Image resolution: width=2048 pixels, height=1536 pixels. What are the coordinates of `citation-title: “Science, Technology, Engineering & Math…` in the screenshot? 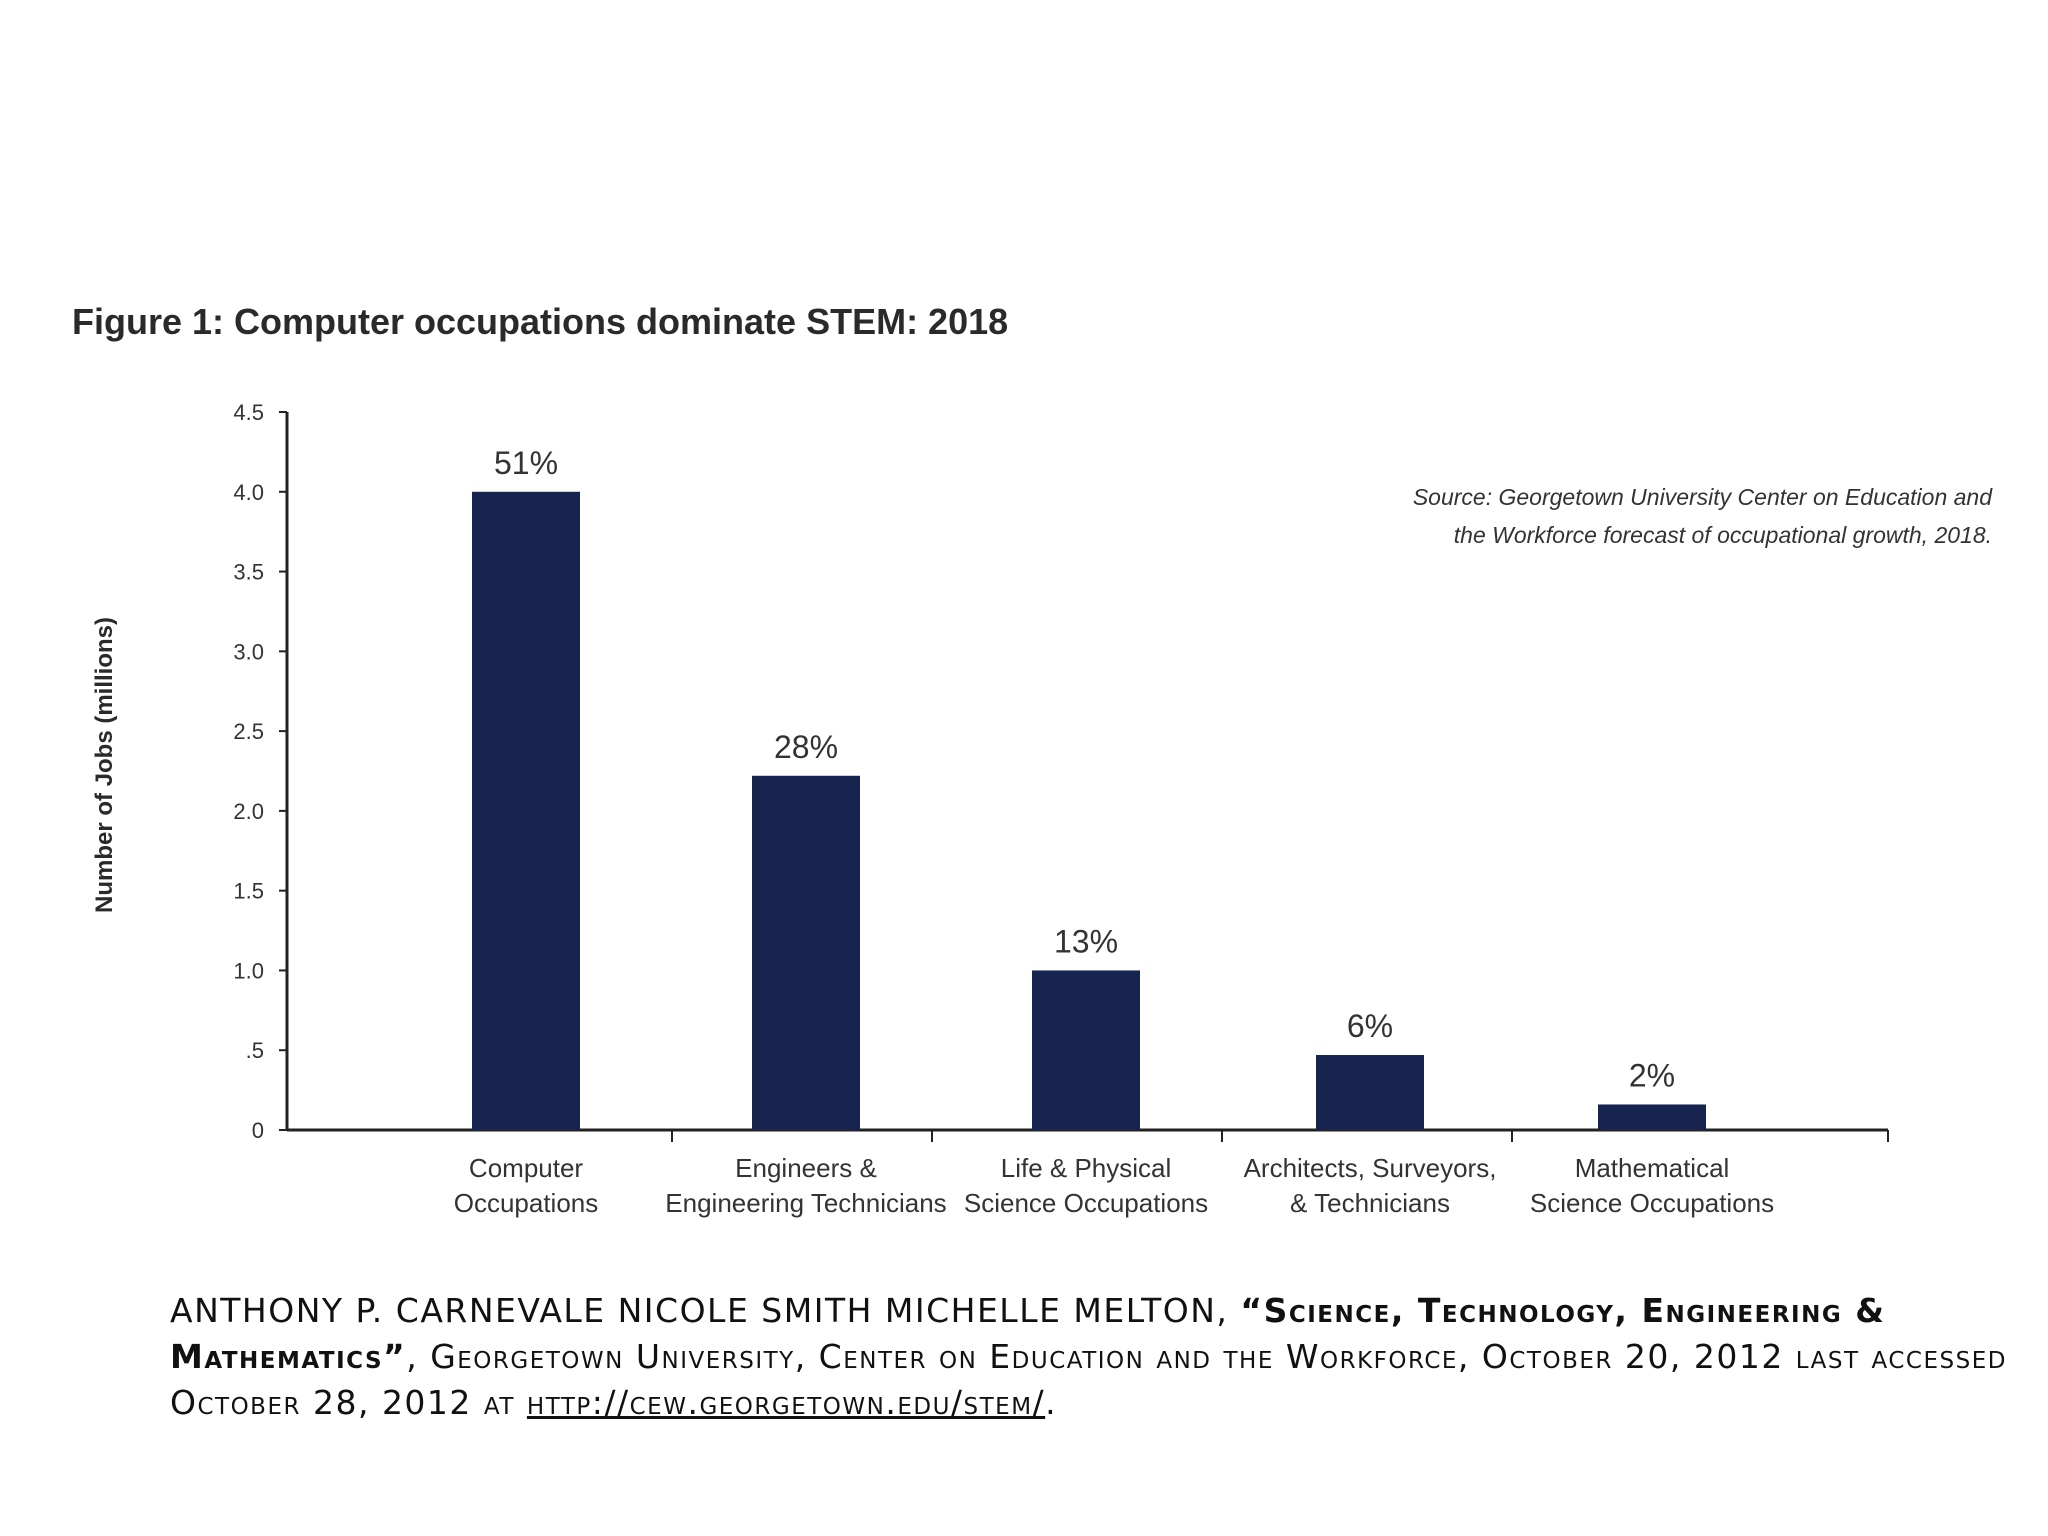 It's located at (1028, 1333).